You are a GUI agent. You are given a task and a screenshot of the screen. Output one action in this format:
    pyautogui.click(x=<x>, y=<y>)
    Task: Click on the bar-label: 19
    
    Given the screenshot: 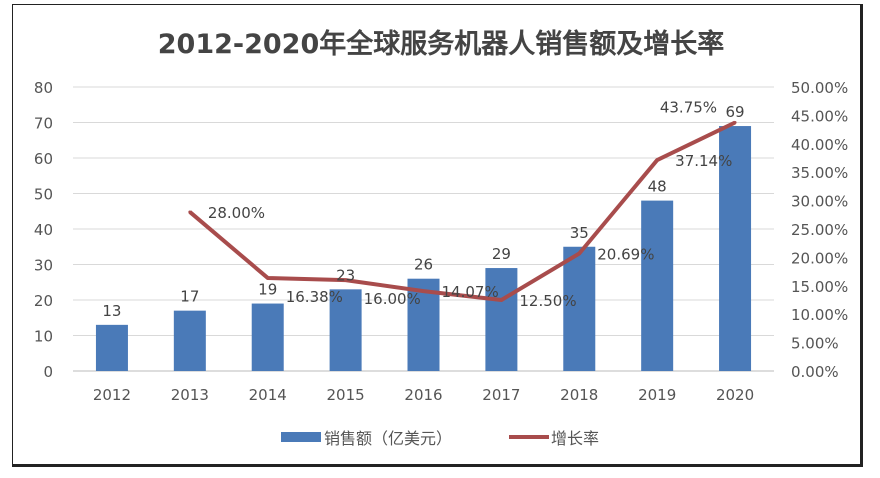 What is the action you would take?
    pyautogui.click(x=267, y=290)
    